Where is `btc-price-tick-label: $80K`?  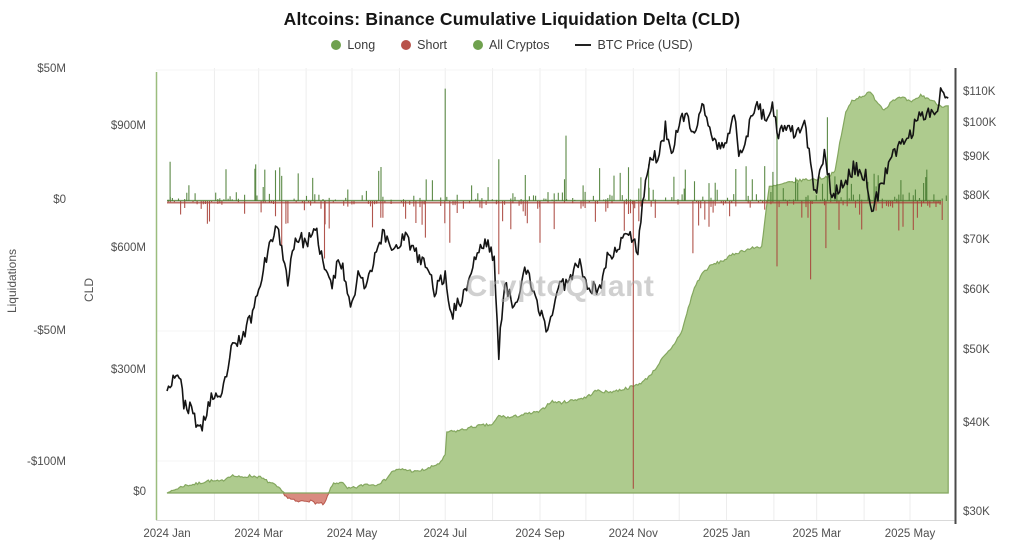
btc-price-tick-label: $80K is located at coordinates (976, 196).